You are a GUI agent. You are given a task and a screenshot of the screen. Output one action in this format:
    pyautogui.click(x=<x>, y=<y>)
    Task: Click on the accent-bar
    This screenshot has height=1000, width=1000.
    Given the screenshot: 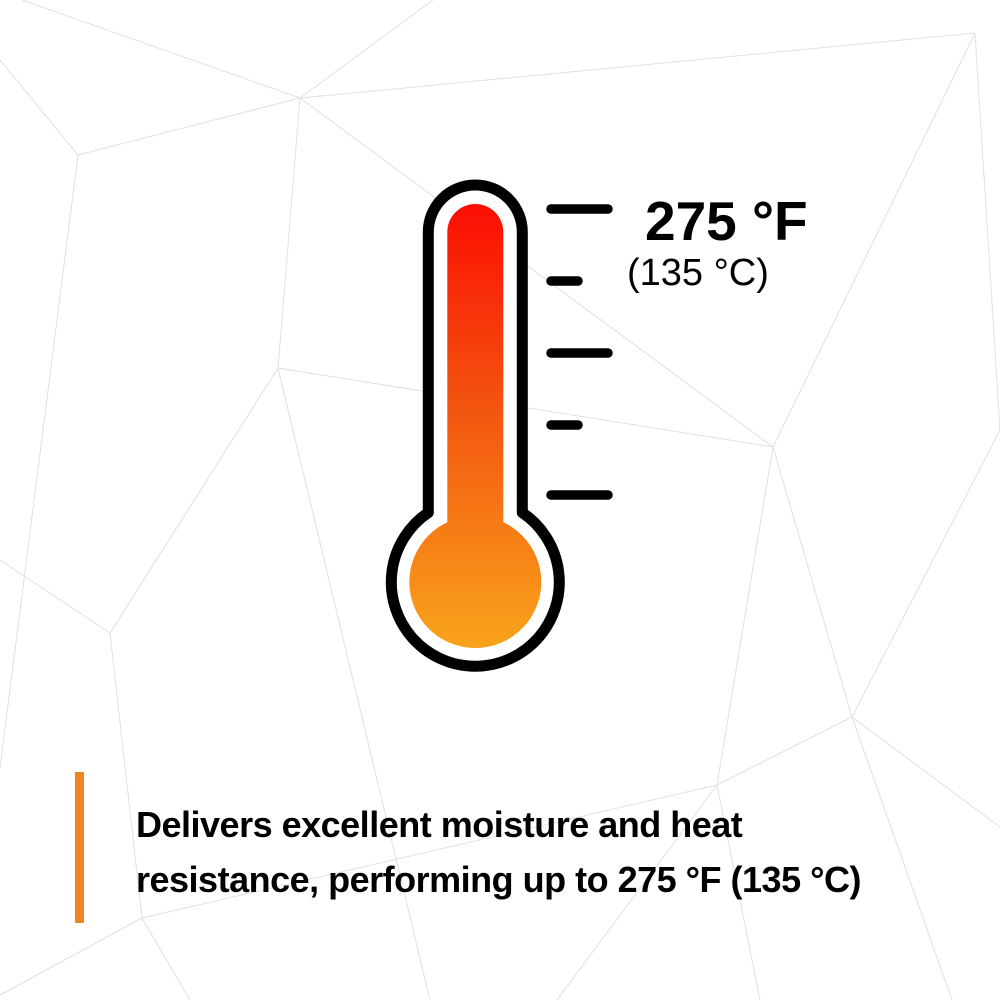 What is the action you would take?
    pyautogui.click(x=79, y=847)
    